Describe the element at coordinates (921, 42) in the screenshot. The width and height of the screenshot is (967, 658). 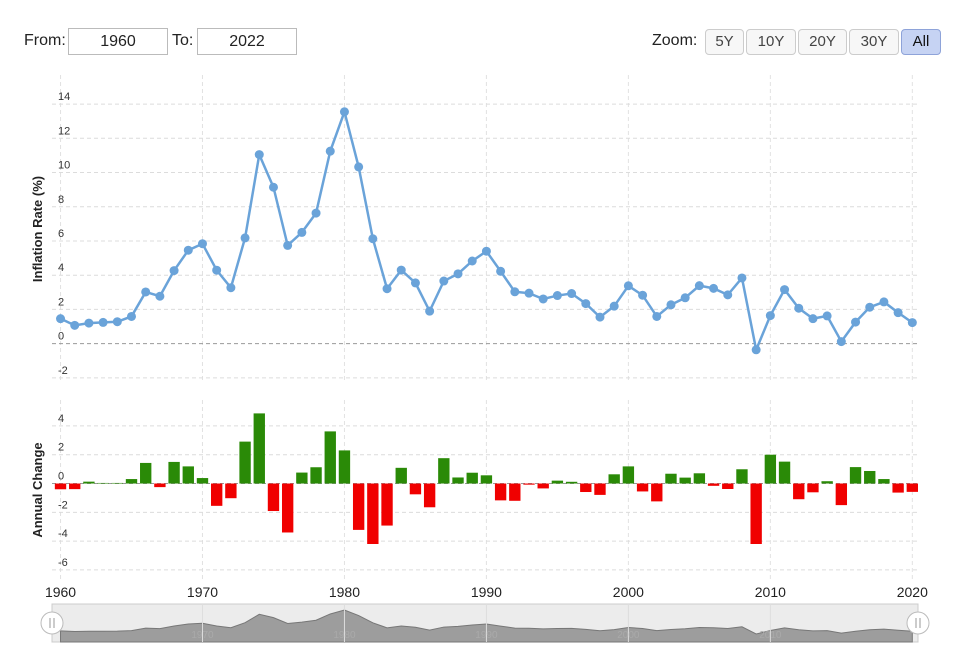
I see `zoom-button: All` at that location.